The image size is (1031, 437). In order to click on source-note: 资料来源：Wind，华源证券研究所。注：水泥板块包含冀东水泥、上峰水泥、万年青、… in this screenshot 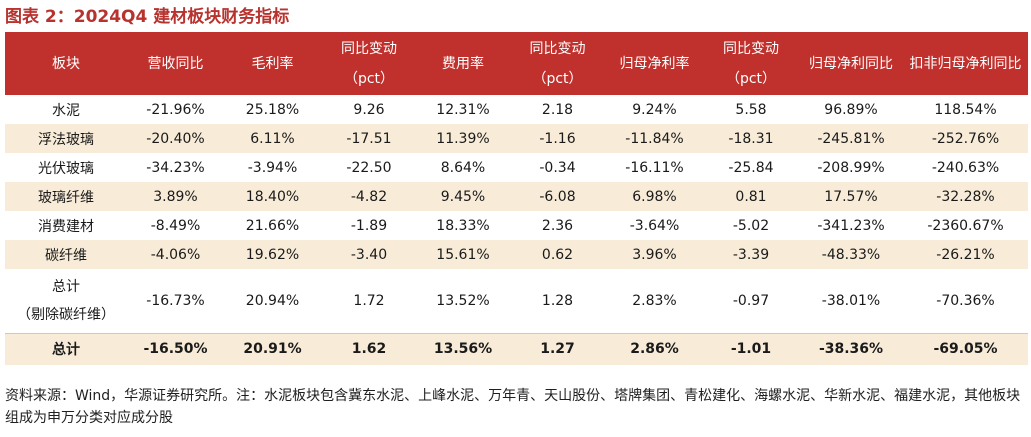, I will do `click(513, 407)`.